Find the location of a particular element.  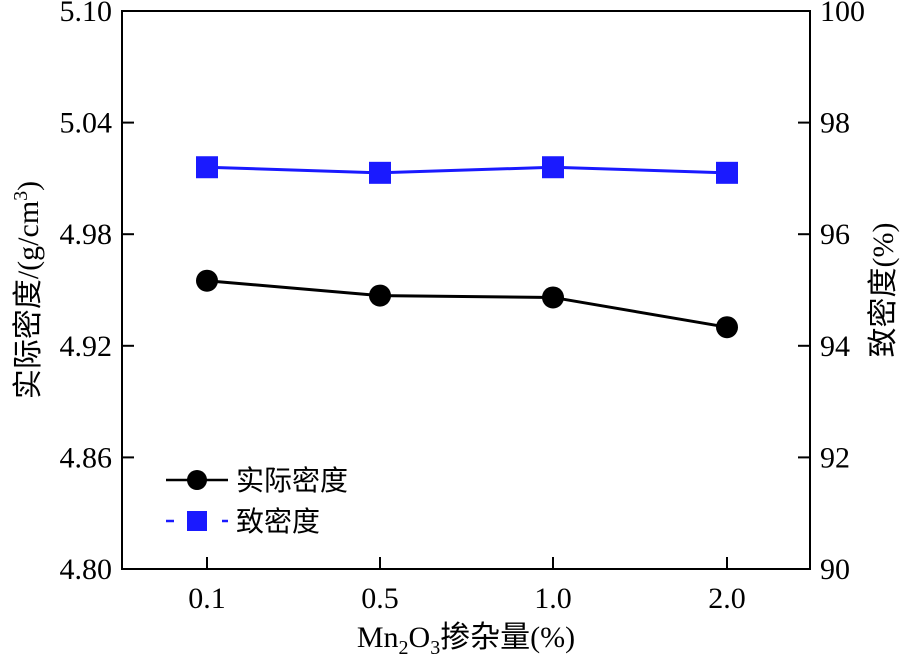

left-tick-label: 4.86 is located at coordinates (86, 457).